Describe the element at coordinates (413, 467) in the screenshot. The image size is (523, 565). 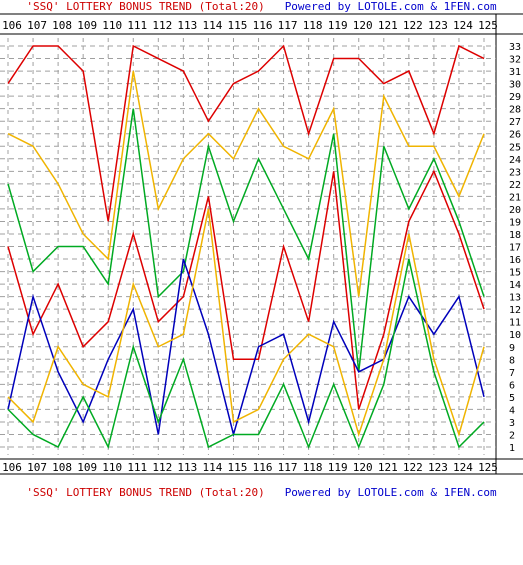
I see `x-tick-label-bottom: 122` at that location.